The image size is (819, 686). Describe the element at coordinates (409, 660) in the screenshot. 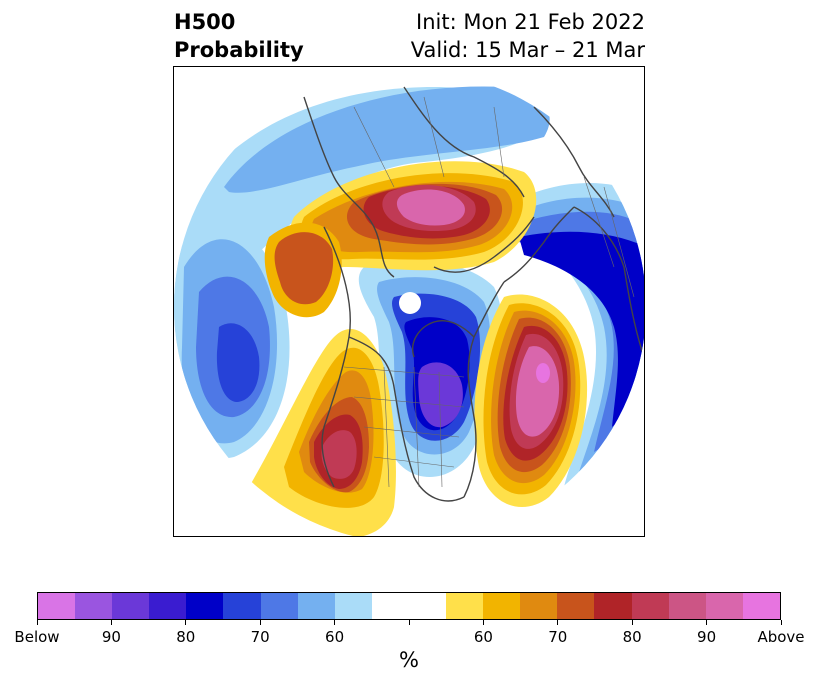

I see `colorbar-unit: %` at that location.